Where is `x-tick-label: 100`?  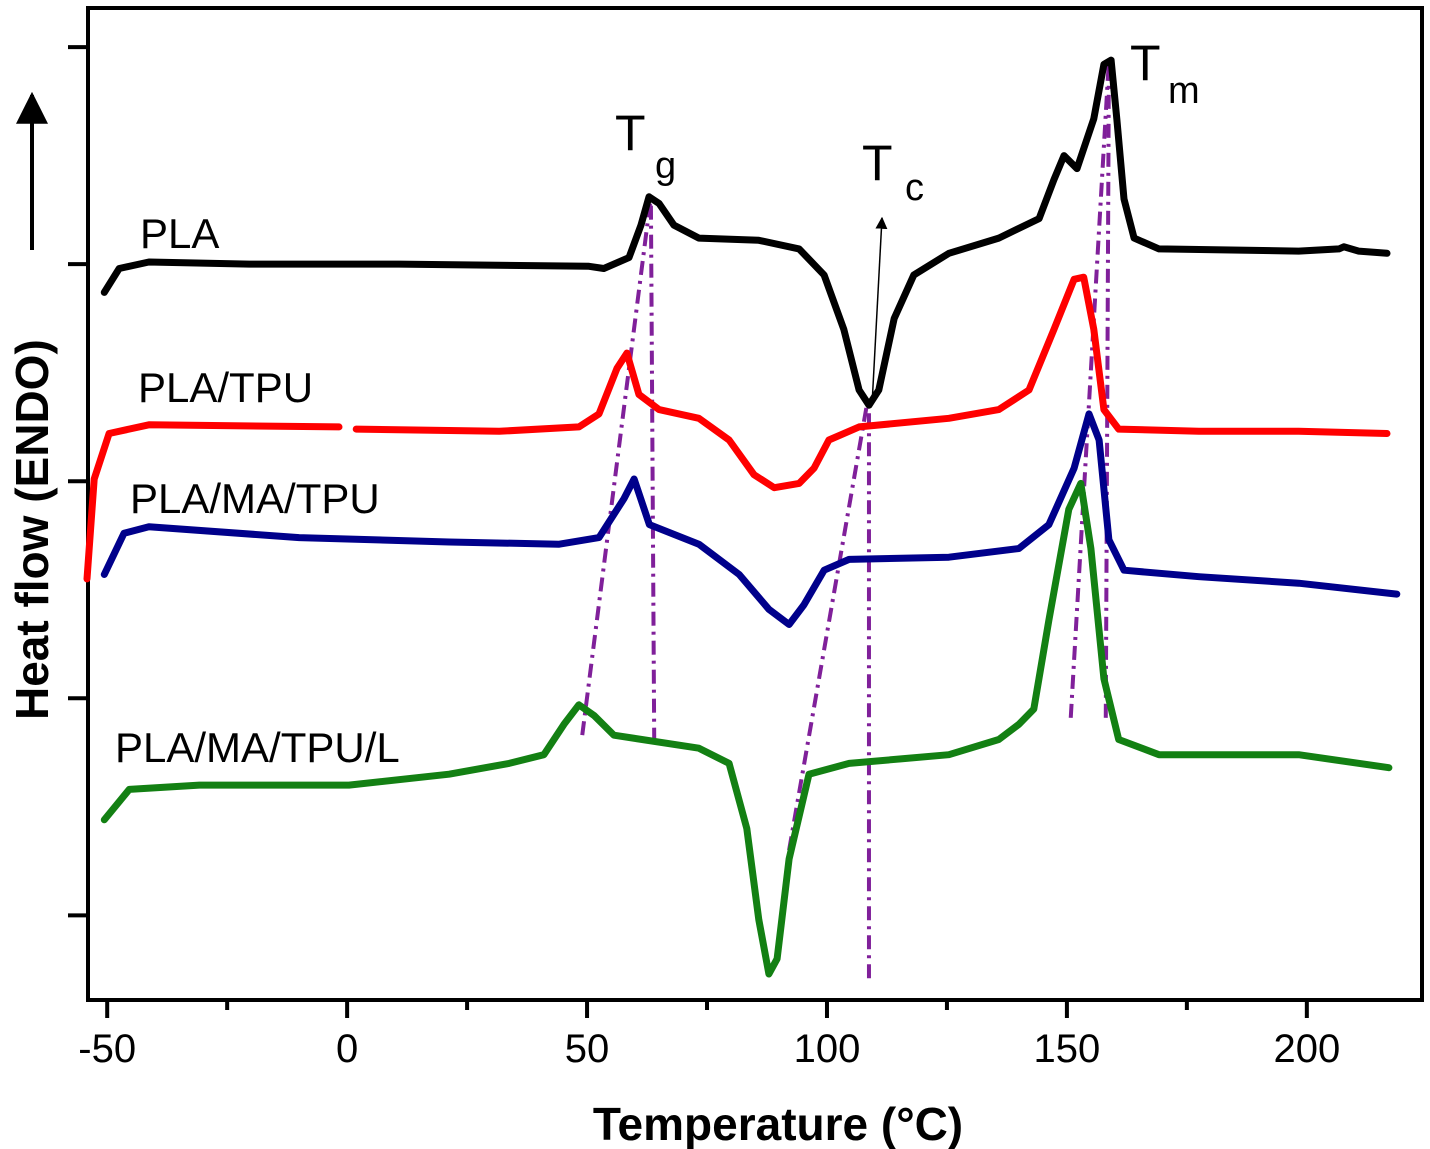
x-tick-label: 100 is located at coordinates (827, 1049).